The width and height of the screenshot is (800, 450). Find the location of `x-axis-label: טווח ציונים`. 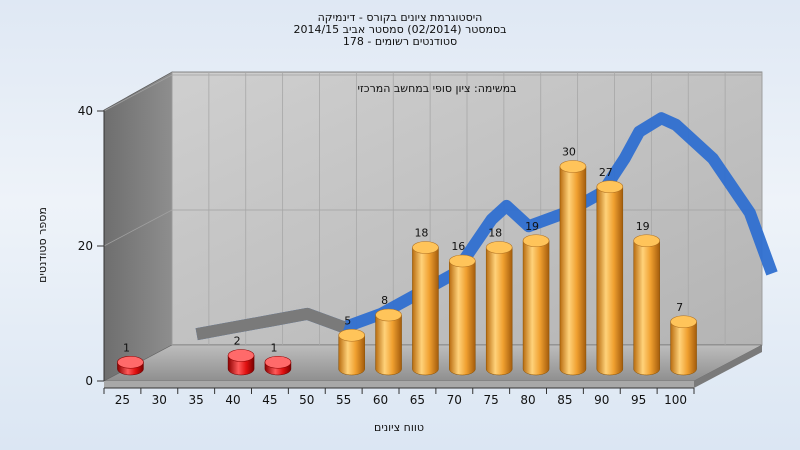

x-axis-label: טווח ציונים is located at coordinates (399, 427).